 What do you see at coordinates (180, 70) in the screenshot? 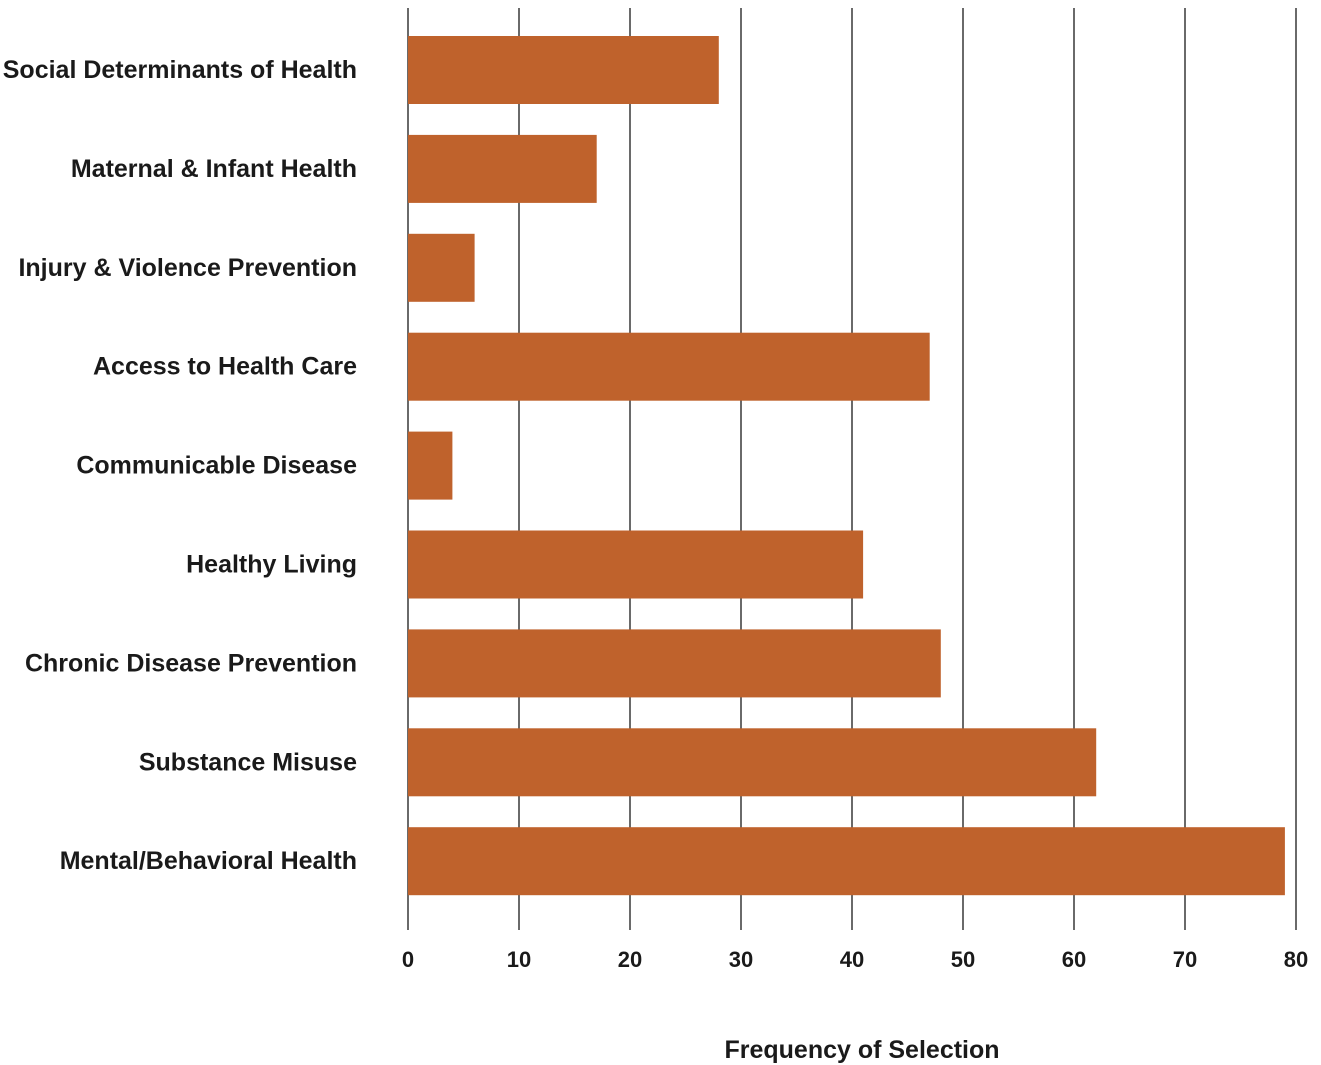
I see `category-label-social-determinants-of-health: Social Determinants of Health` at bounding box center [180, 70].